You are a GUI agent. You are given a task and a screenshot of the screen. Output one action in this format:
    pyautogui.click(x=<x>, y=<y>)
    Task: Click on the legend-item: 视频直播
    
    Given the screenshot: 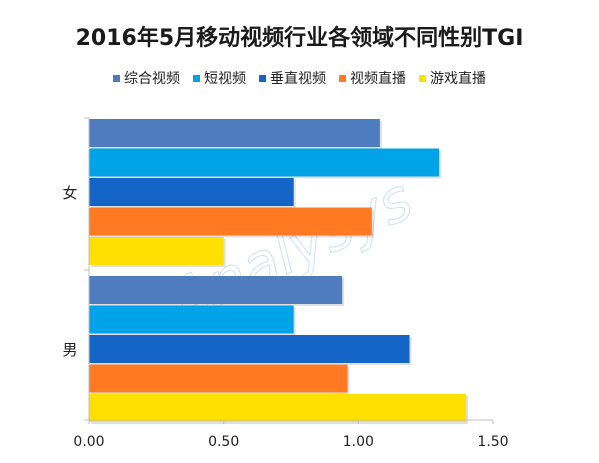 What is the action you would take?
    pyautogui.click(x=372, y=78)
    